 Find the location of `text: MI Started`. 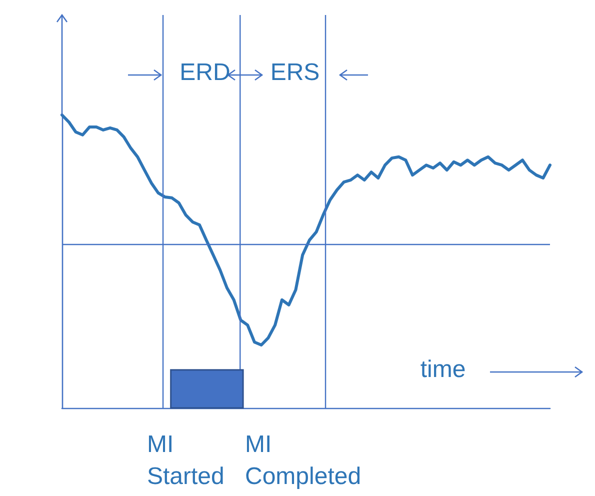

text: MI Started is located at coordinates (185, 460).